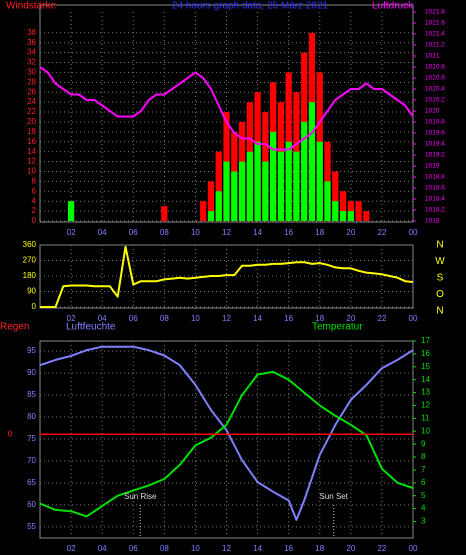 This screenshot has height=555, width=466. What do you see at coordinates (31, 141) in the screenshot?
I see `y-tick-label: 16` at bounding box center [31, 141].